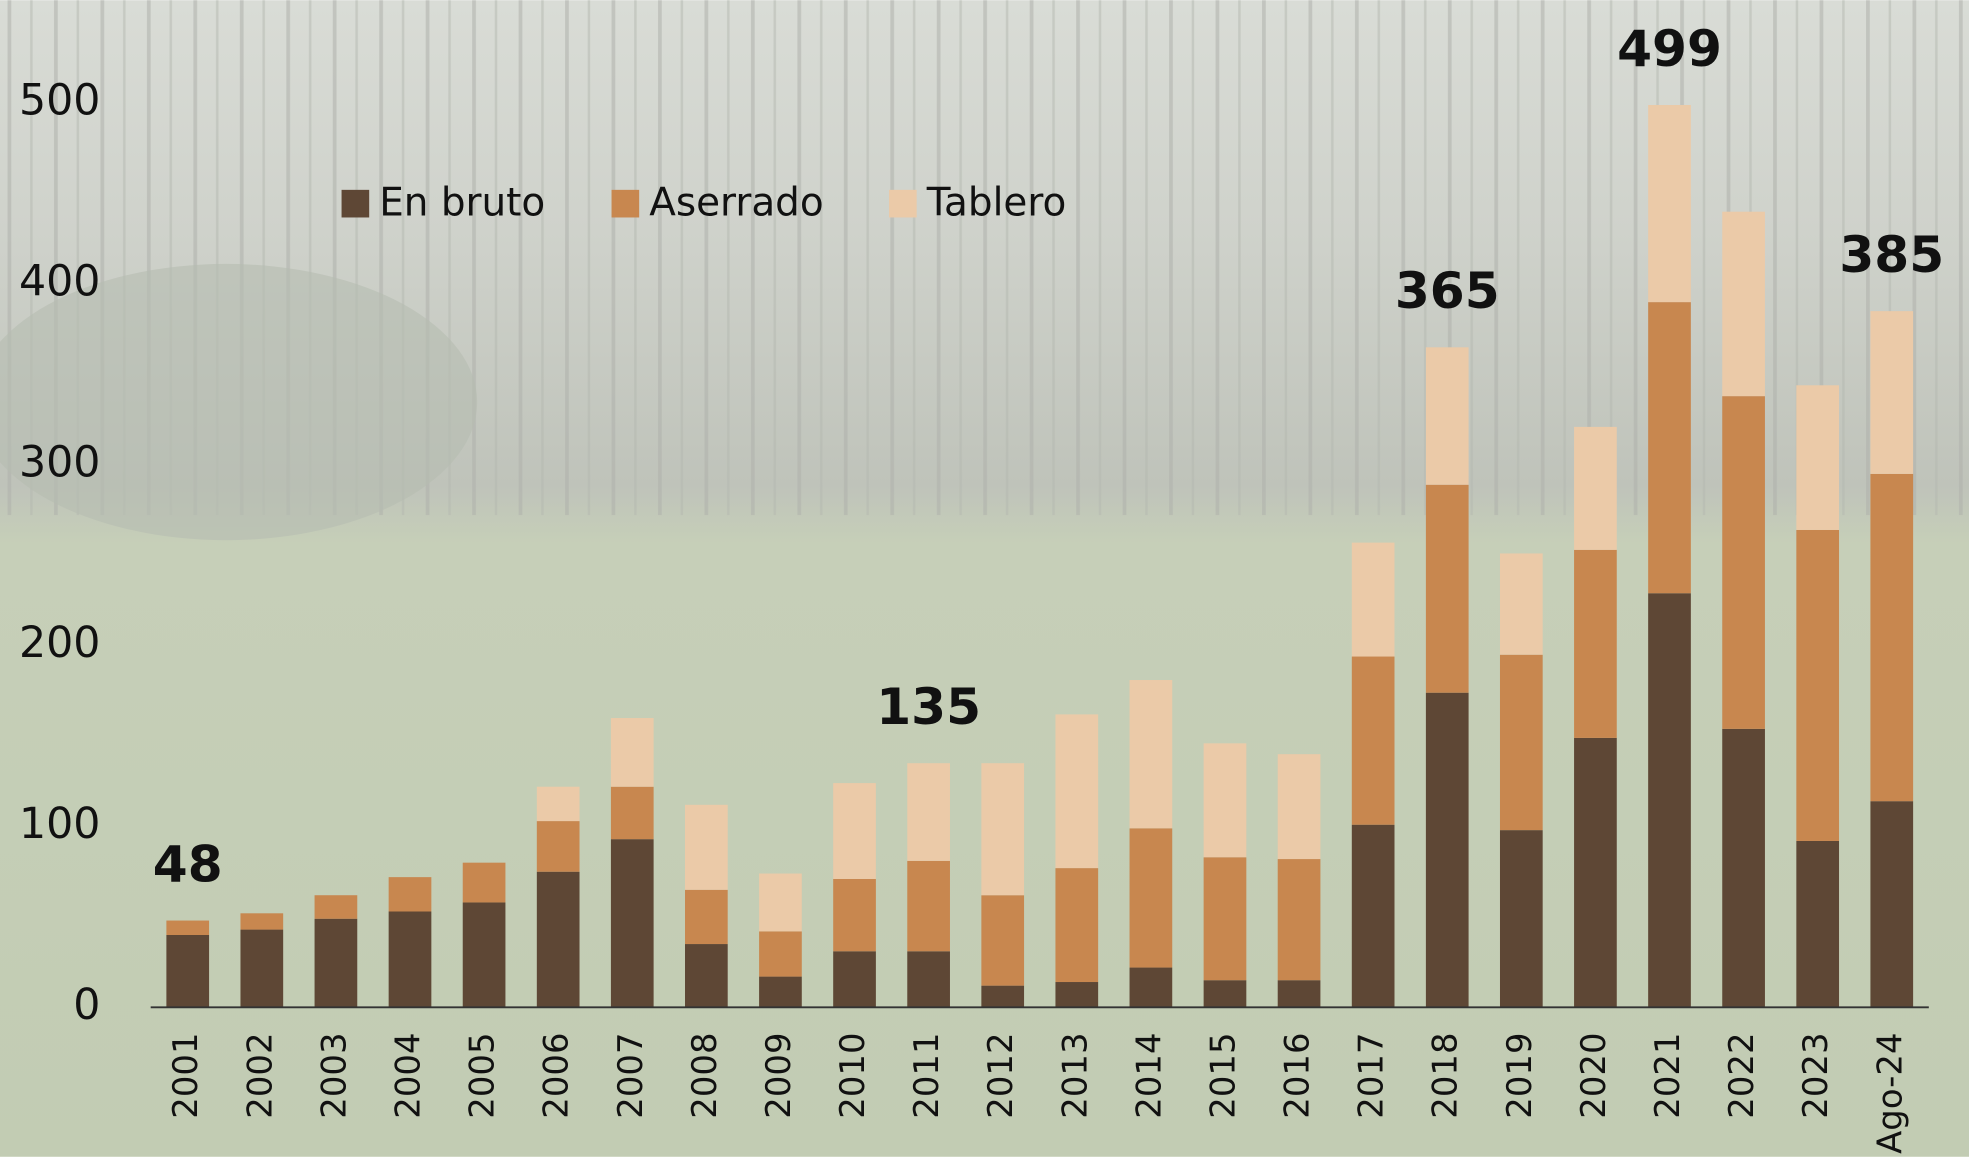 The width and height of the screenshot is (1969, 1157). Describe the element at coordinates (59, 824) in the screenshot. I see `y-tick-label: 100` at that location.